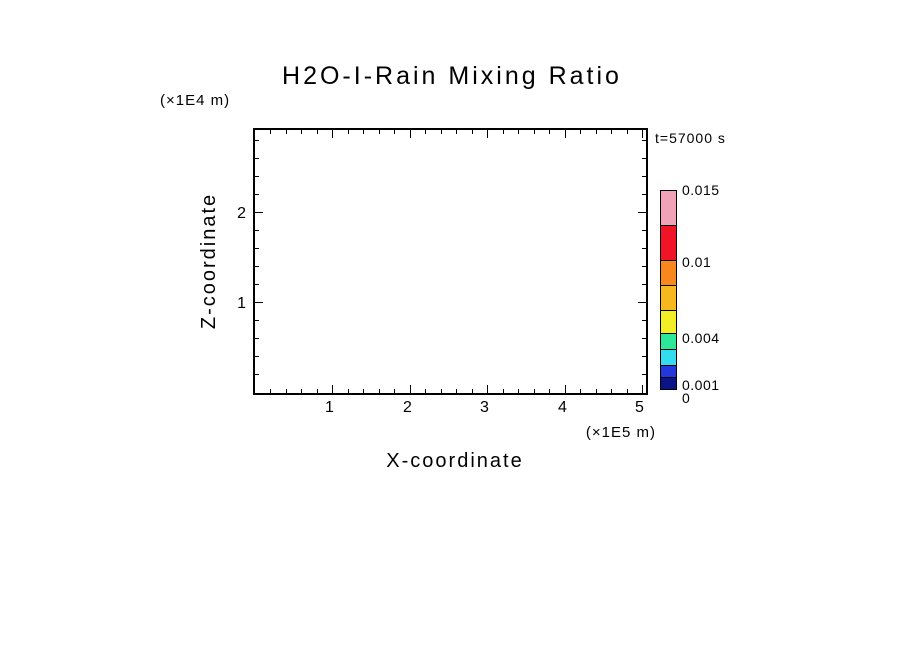 The width and height of the screenshot is (904, 654). What do you see at coordinates (701, 338) in the screenshot?
I see `colorbar-tick-label: 0.004` at bounding box center [701, 338].